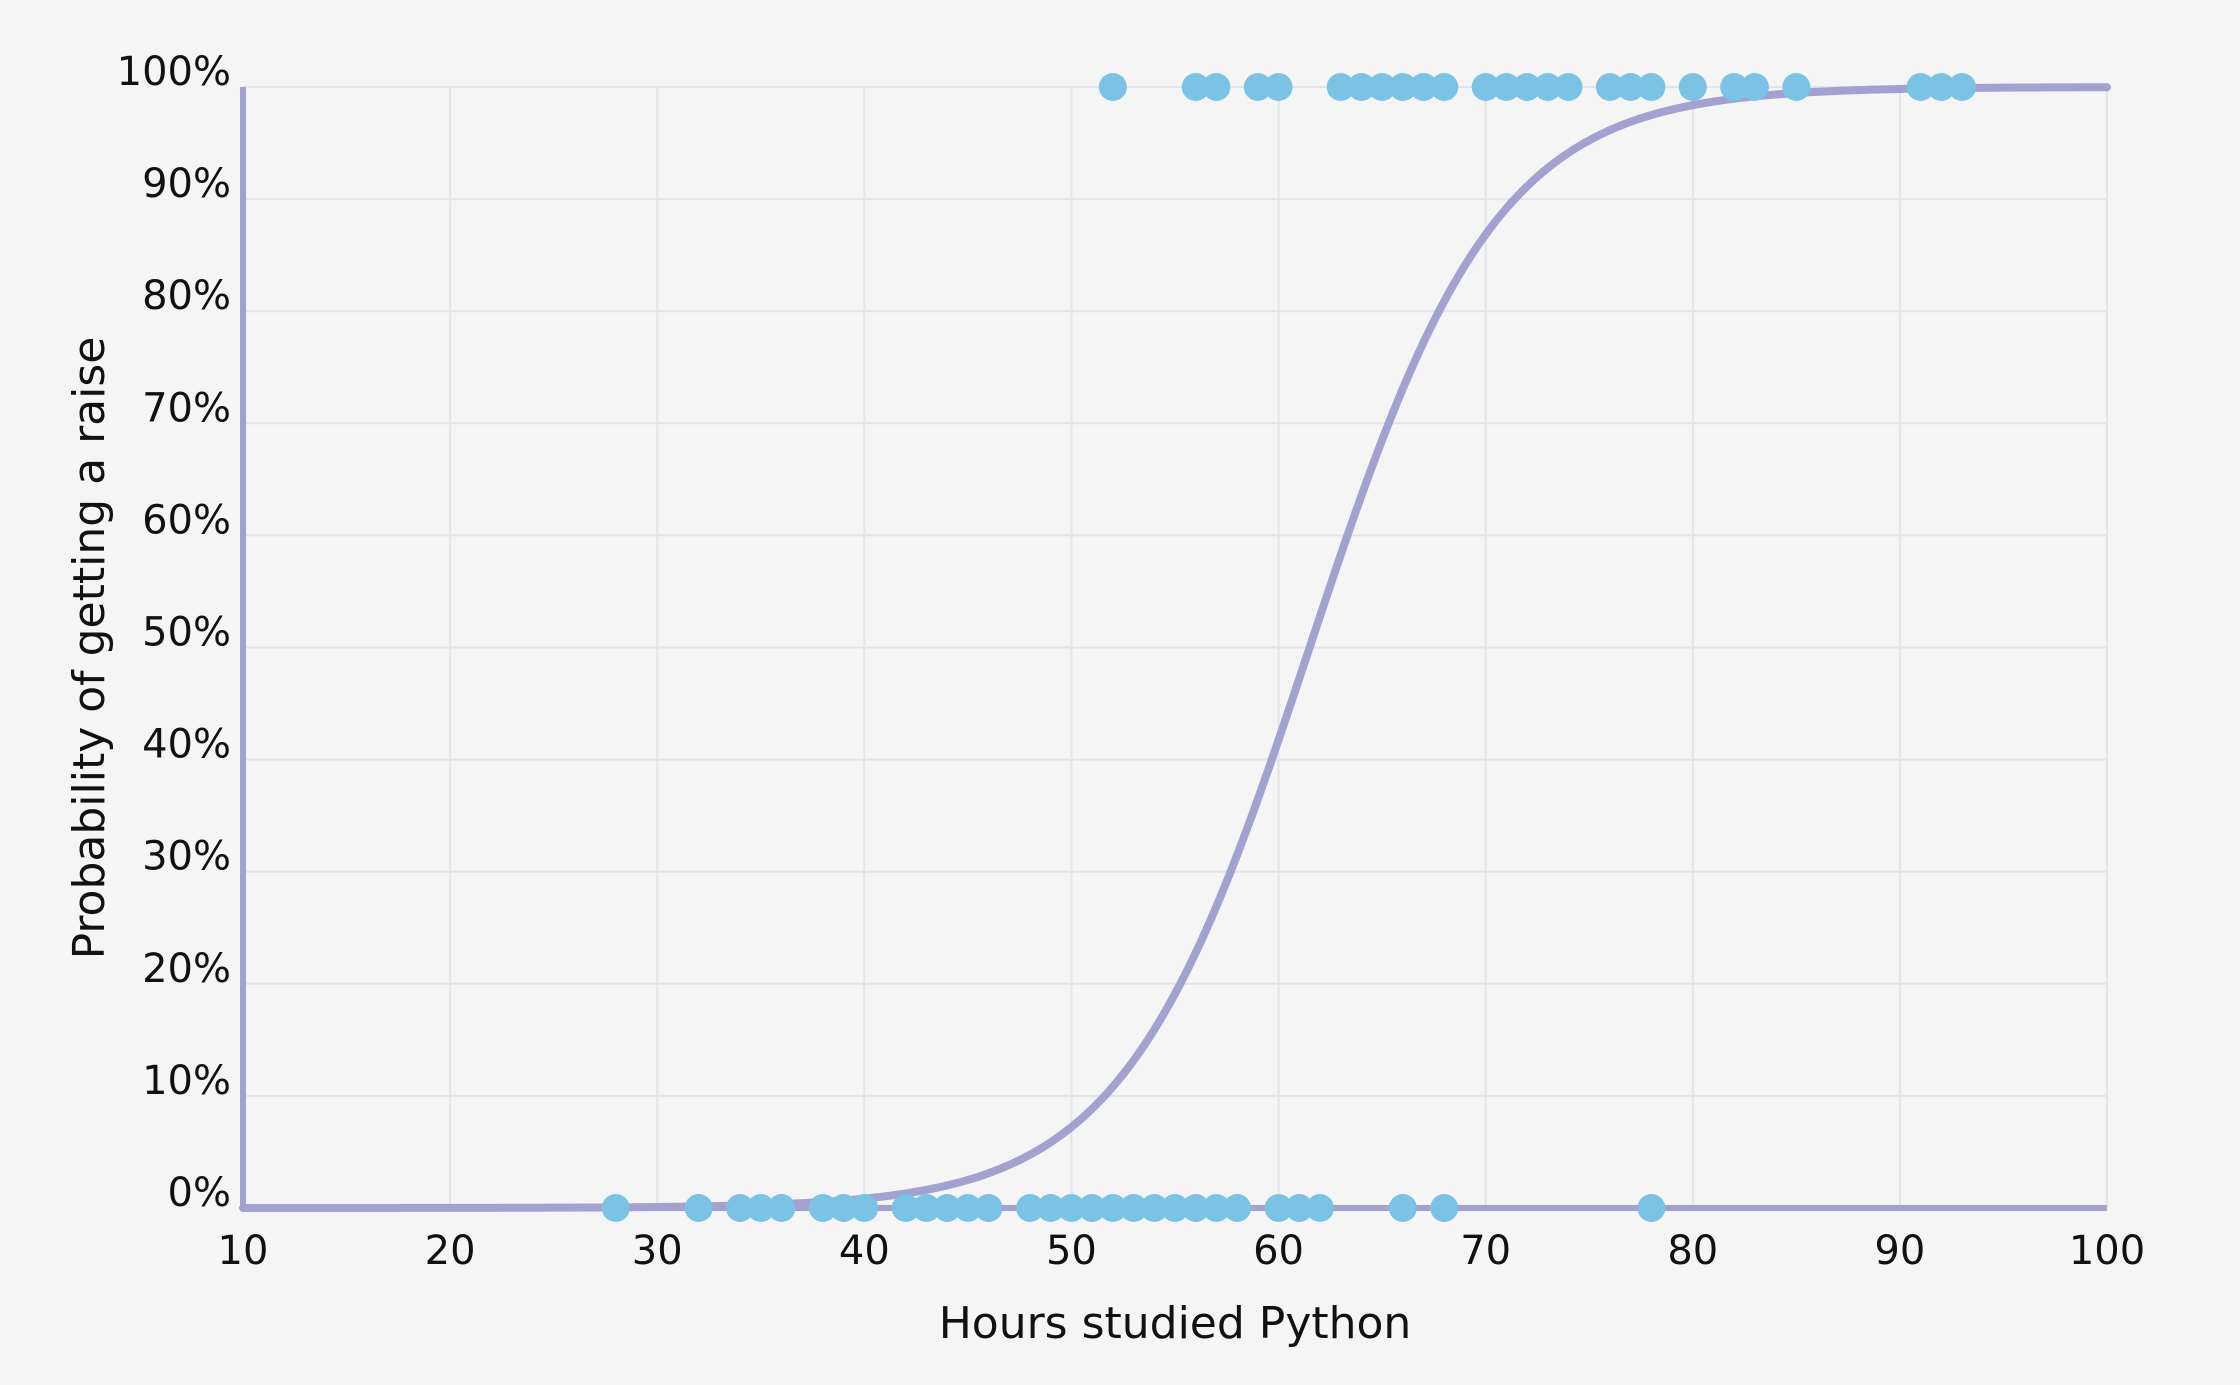 Image resolution: width=2240 pixels, height=1385 pixels. Describe the element at coordinates (186, 1081) in the screenshot. I see `y-tick-label: 10%` at that location.